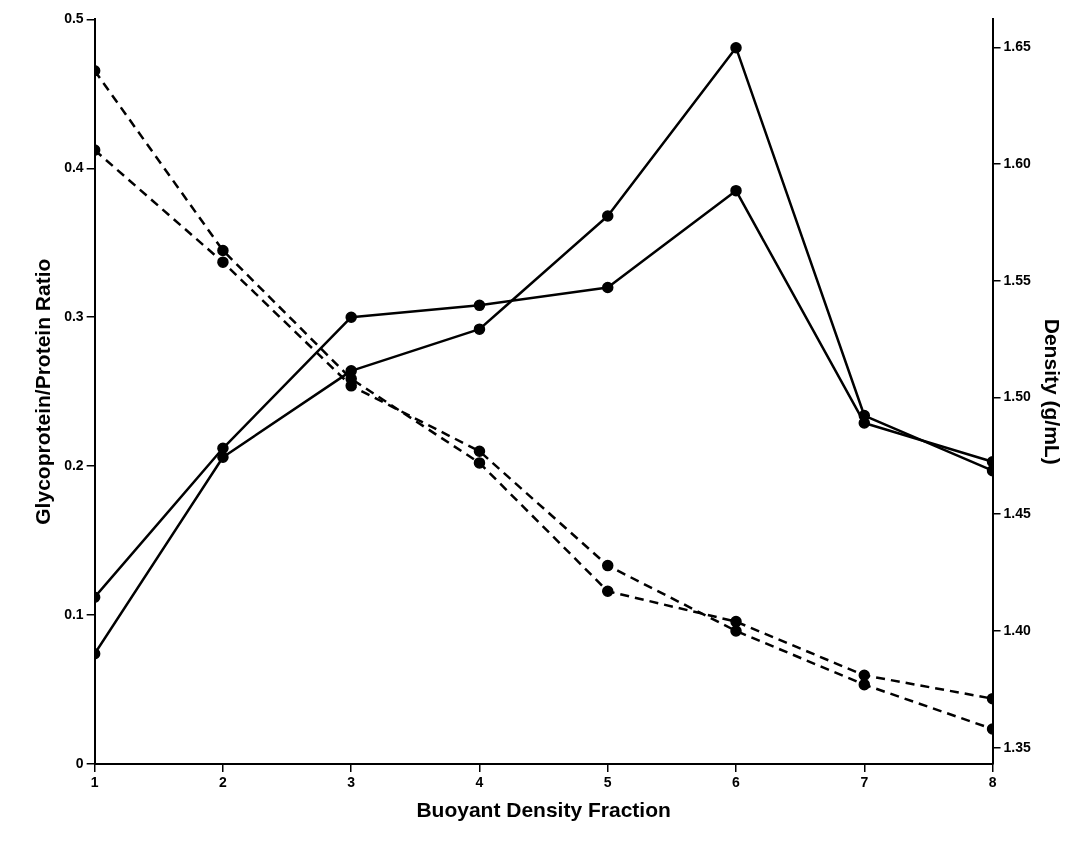  What do you see at coordinates (223, 782) in the screenshot?
I see `x-tick-label: 2` at bounding box center [223, 782].